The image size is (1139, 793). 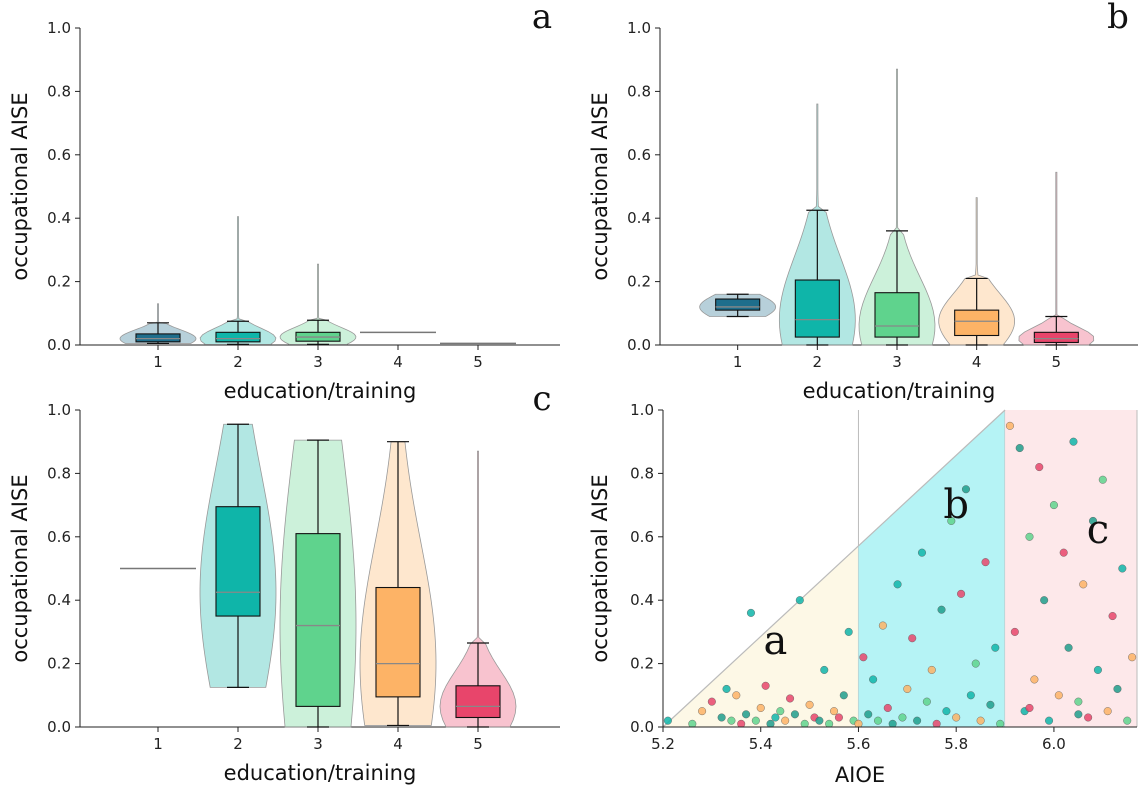 What do you see at coordinates (956, 505) in the screenshot?
I see `region-label-b: b` at bounding box center [956, 505].